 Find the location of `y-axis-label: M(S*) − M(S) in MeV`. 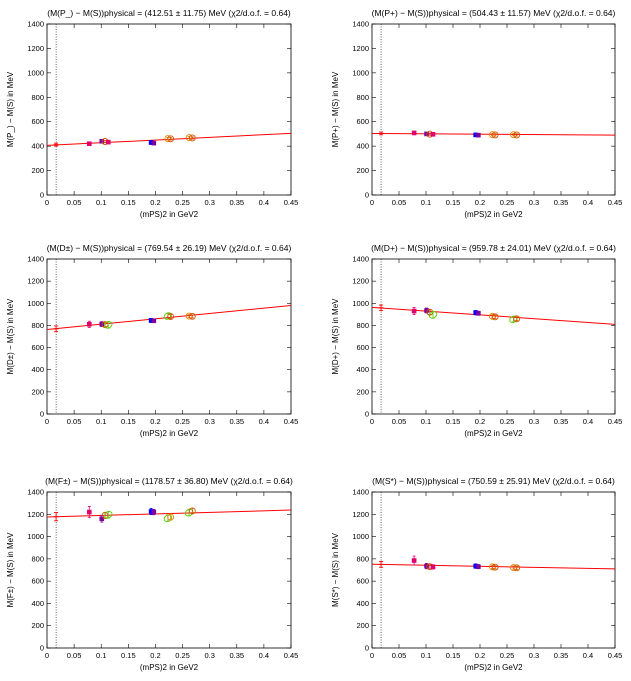

y-axis-label: M(S*) − M(S) in MeV is located at coordinates (335, 569).